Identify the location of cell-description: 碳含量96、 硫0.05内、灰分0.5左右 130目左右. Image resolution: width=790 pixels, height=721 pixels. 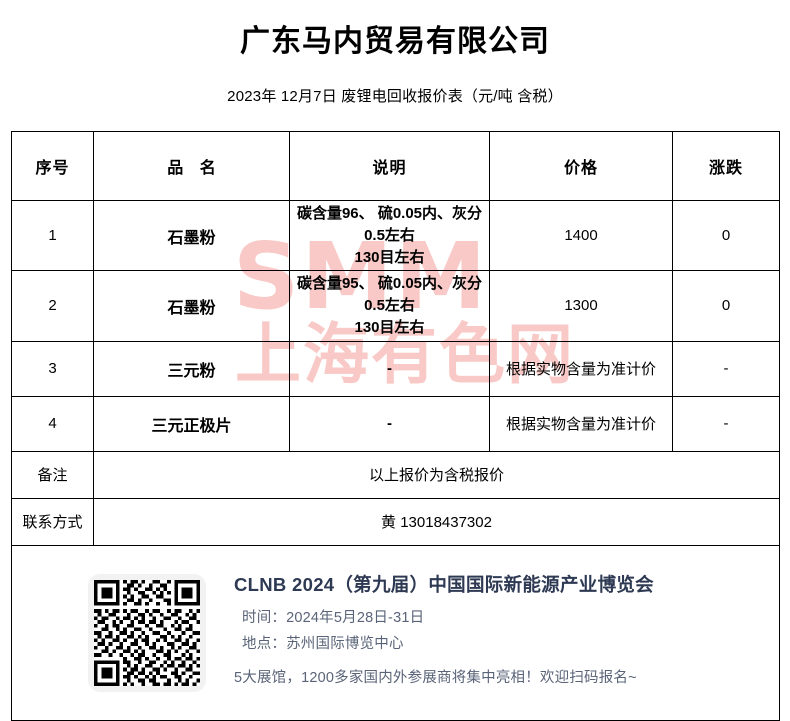
(389, 235).